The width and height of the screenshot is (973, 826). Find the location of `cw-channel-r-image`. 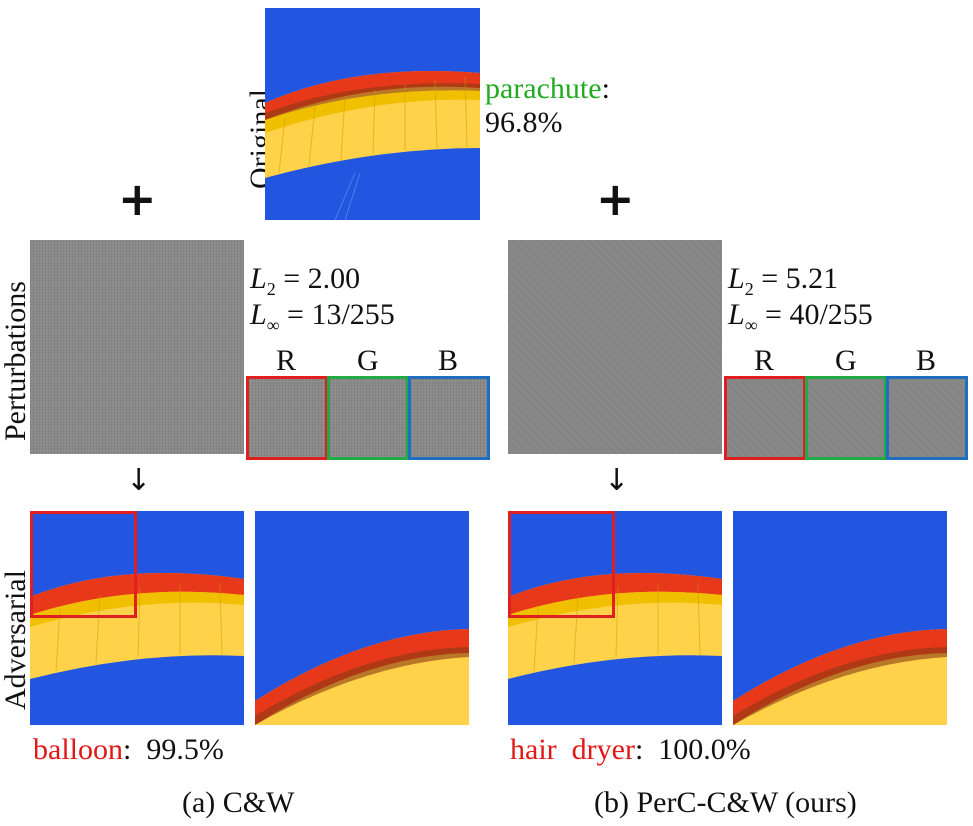

cw-channel-r-image is located at coordinates (287, 418).